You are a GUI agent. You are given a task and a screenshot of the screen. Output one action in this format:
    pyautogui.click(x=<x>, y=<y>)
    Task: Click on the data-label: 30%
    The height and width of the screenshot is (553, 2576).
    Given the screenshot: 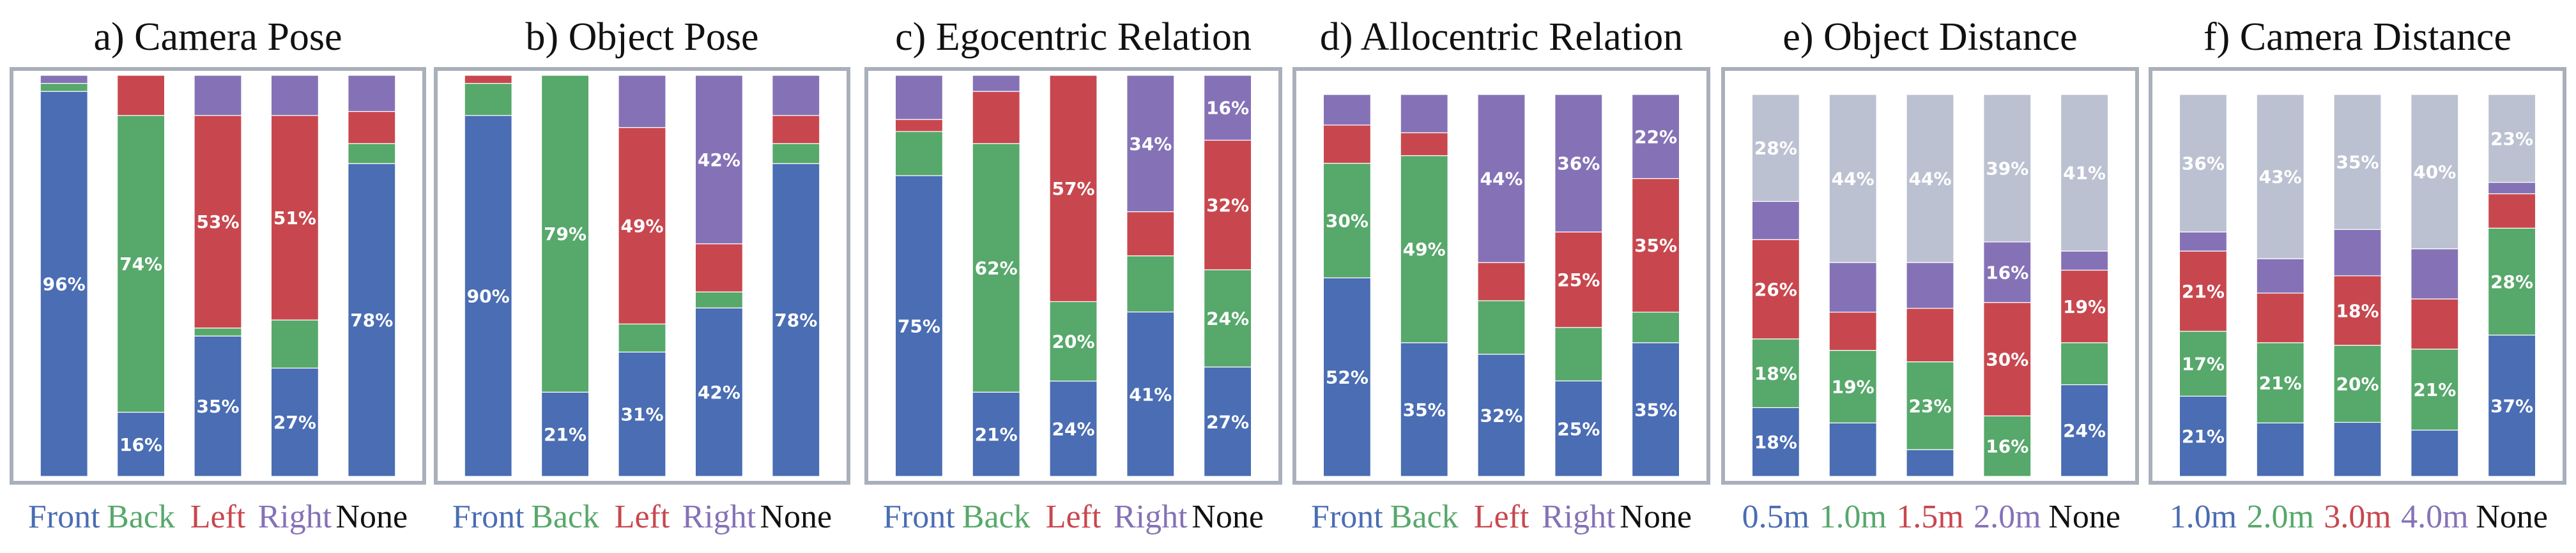 What is the action you would take?
    pyautogui.click(x=2007, y=360)
    